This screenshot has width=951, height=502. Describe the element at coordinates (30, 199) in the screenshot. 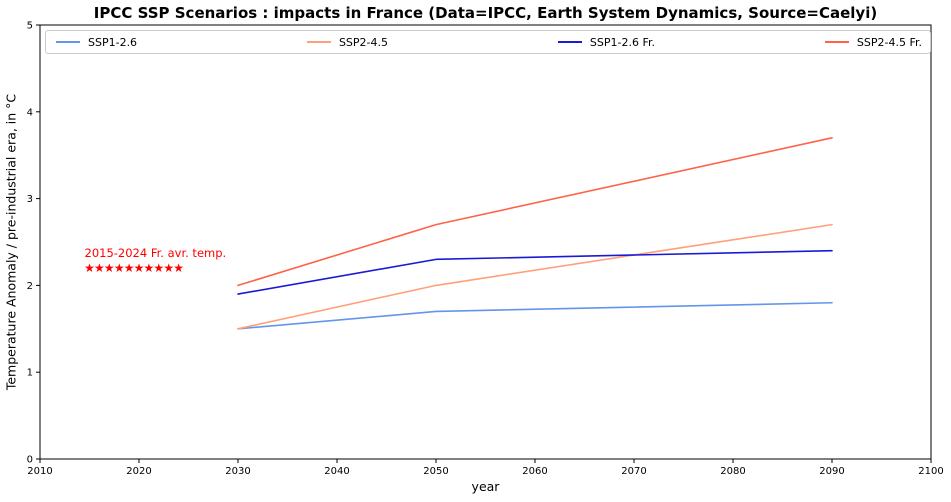

I see `y-tick-label: 3` at that location.